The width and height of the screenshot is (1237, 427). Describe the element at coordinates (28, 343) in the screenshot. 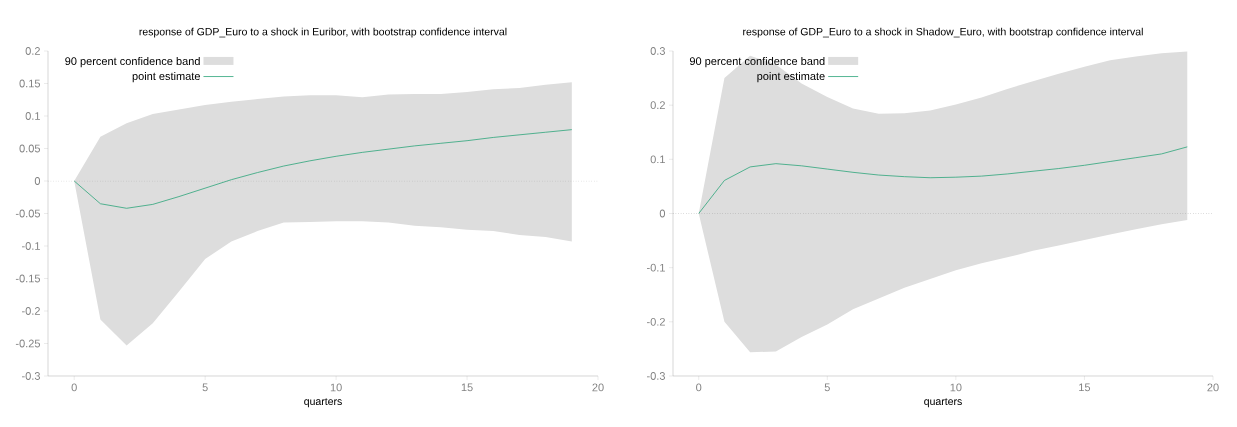

I see `y-tick-label: -0.25` at that location.